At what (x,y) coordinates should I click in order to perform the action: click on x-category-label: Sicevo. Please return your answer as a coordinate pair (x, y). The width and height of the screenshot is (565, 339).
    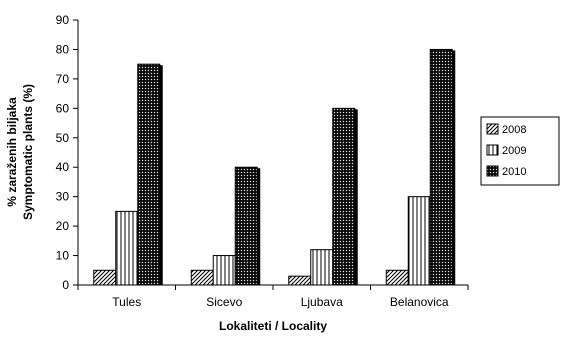
    Looking at the image, I should click on (224, 302).